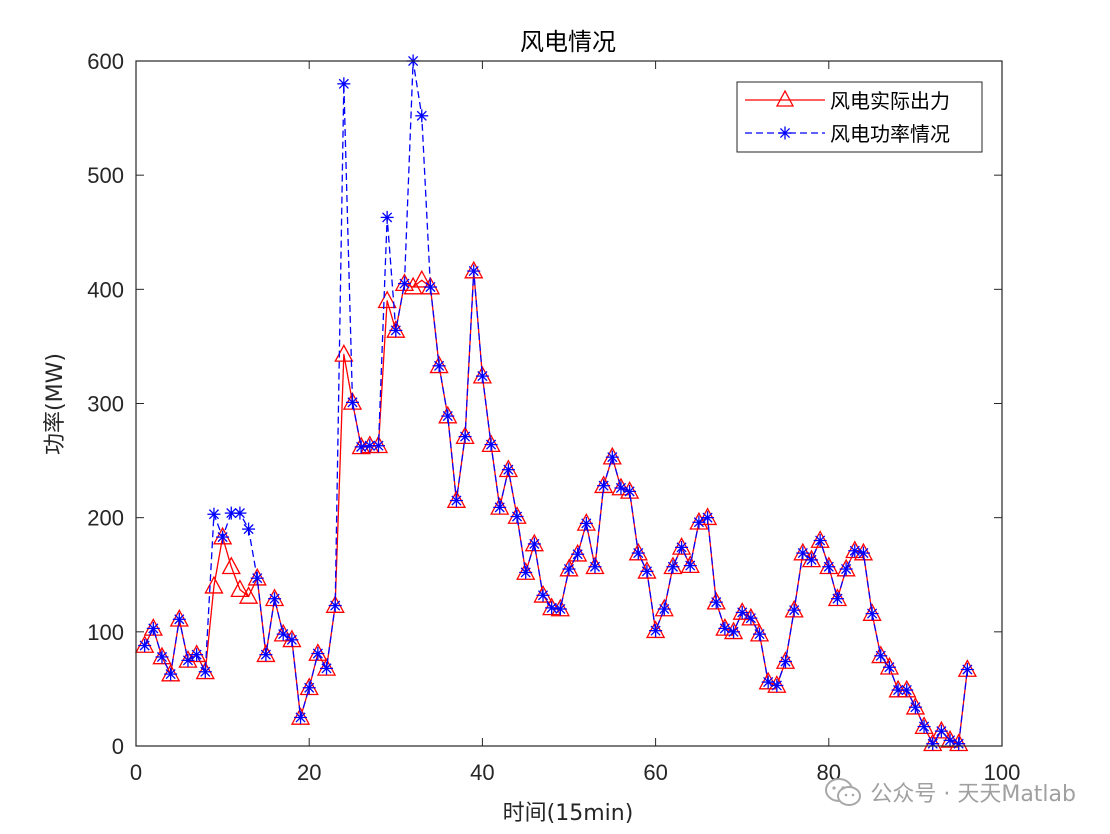 Image resolution: width=1110 pixels, height=834 pixels. I want to click on legend-marker-triangle, so click(785, 98).